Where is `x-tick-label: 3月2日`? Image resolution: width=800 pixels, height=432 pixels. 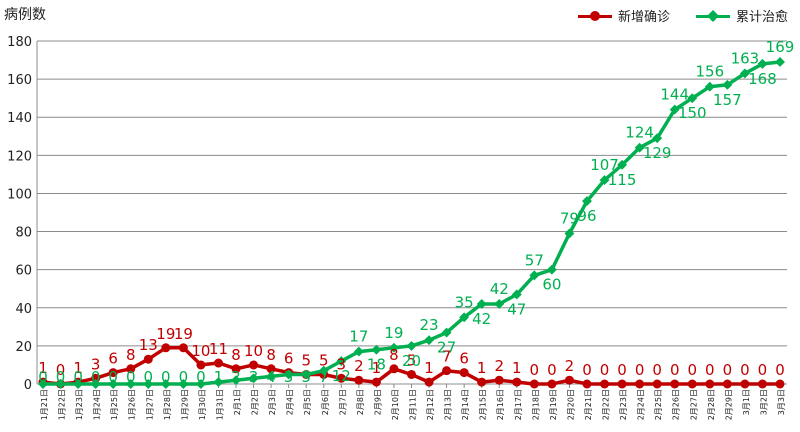 x-tick-label: 3月2日 is located at coordinates (763, 402).